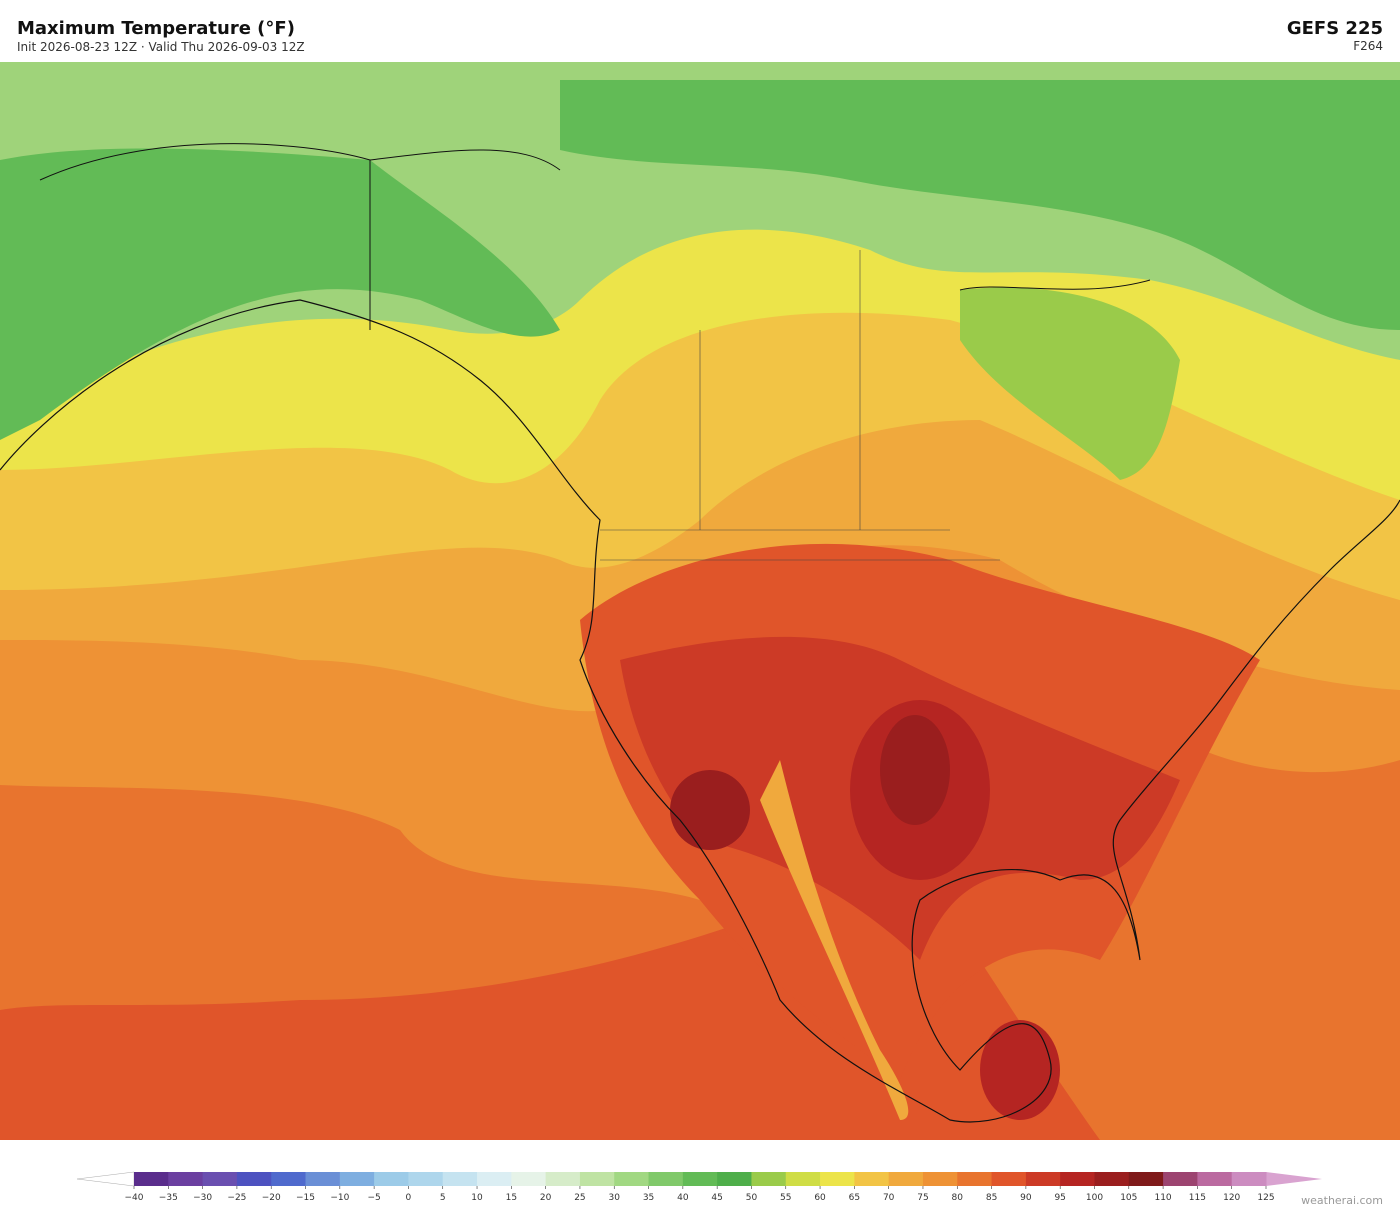  Describe the element at coordinates (820, 1198) in the screenshot. I see `colorbar-tick-label: 60` at that location.